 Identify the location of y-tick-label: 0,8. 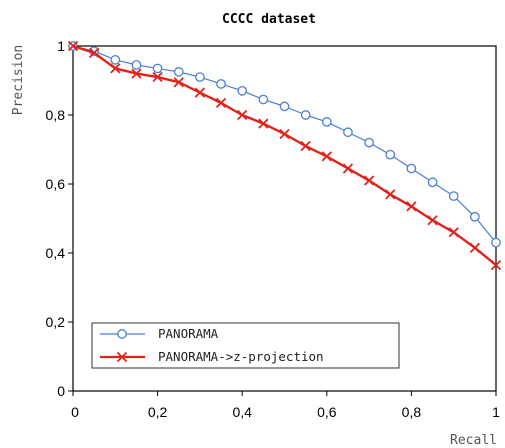
(56, 115).